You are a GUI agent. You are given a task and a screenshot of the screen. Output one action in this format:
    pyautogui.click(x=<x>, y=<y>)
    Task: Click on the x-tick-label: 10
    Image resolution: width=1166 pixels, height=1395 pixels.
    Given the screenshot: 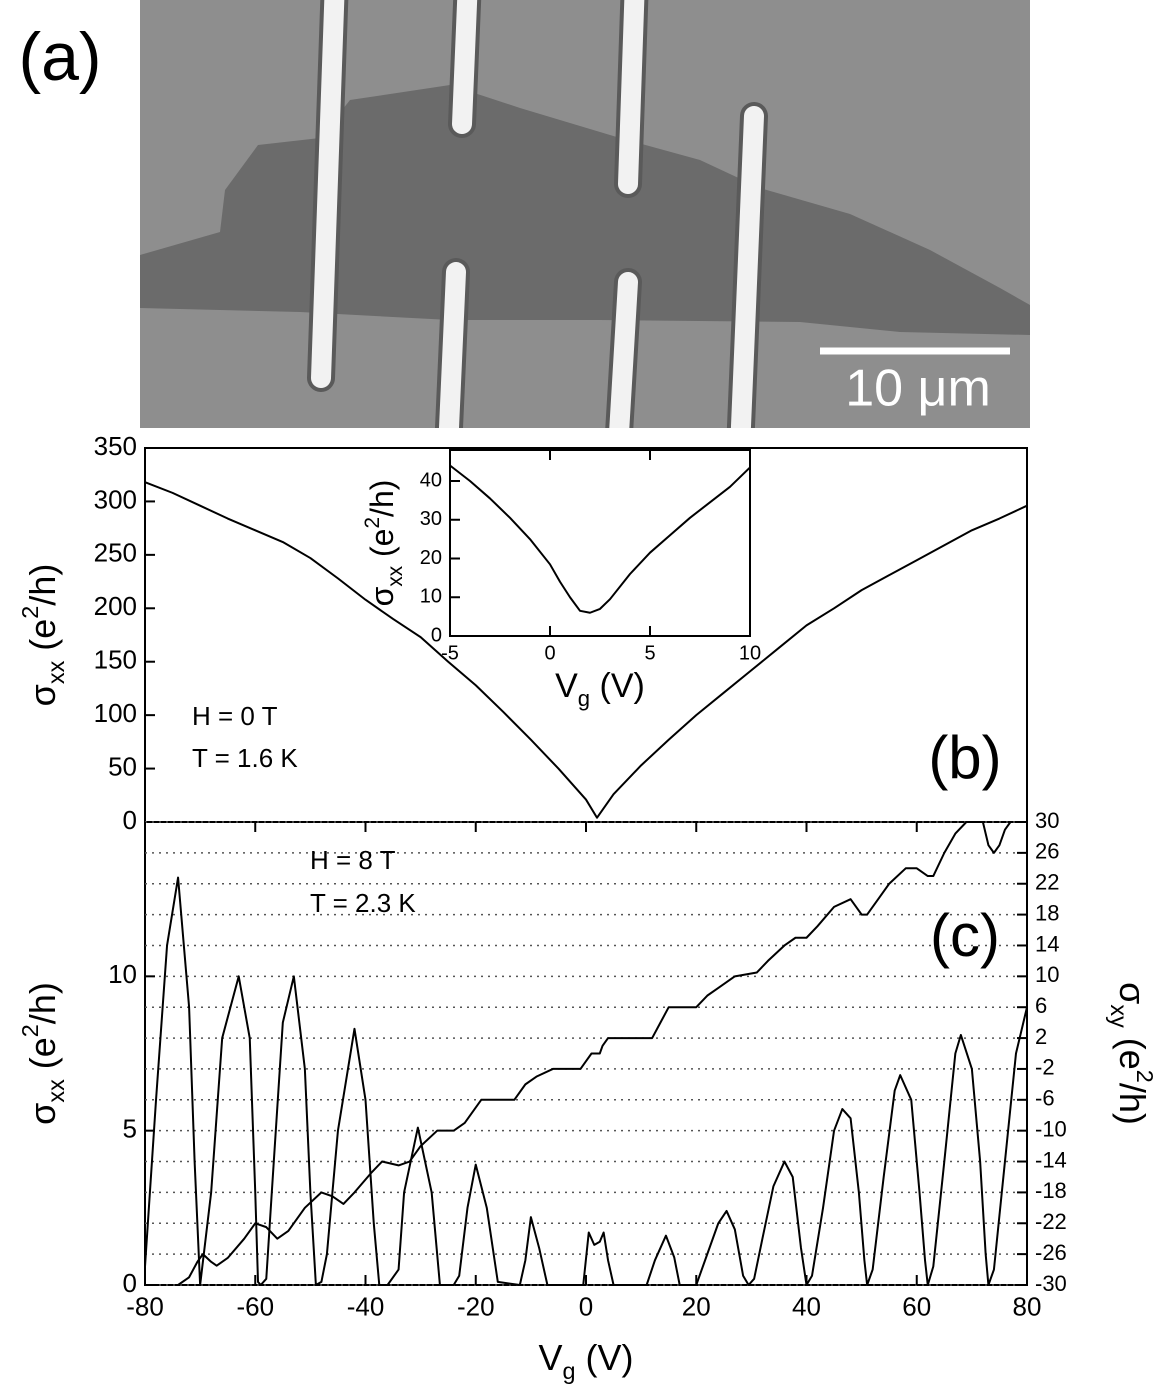 What is the action you would take?
    pyautogui.click(x=750, y=653)
    